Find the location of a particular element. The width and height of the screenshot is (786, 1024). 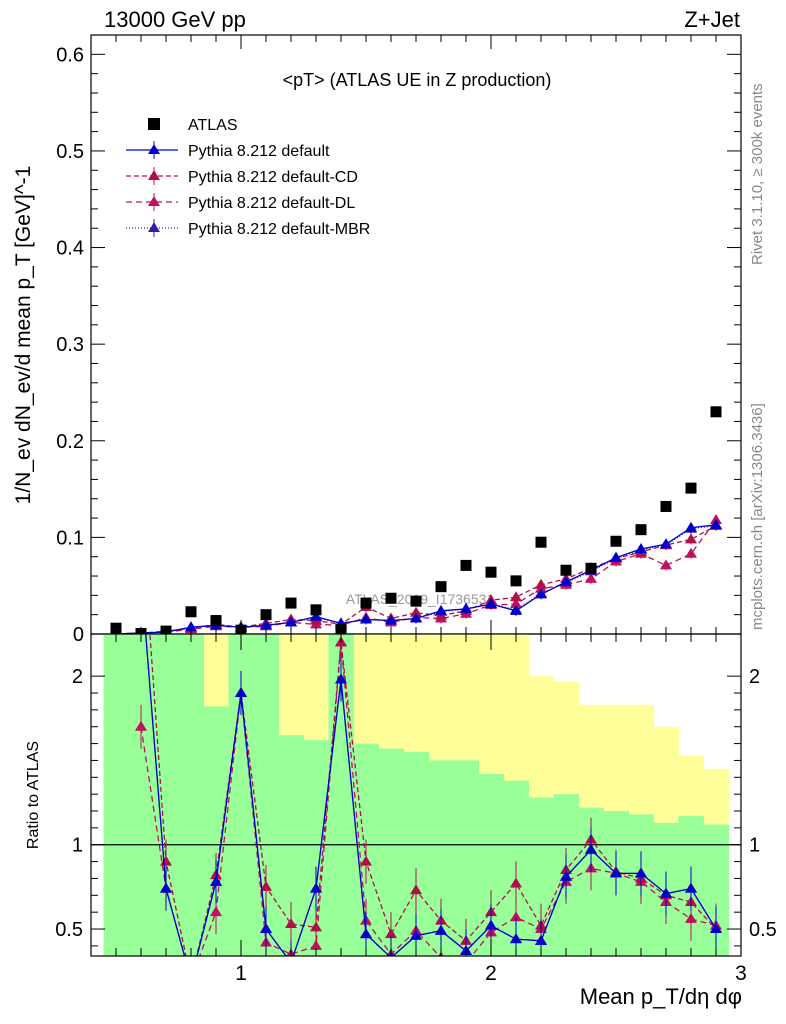

legend-label: Pythia 8.212 default is located at coordinates (259, 151).